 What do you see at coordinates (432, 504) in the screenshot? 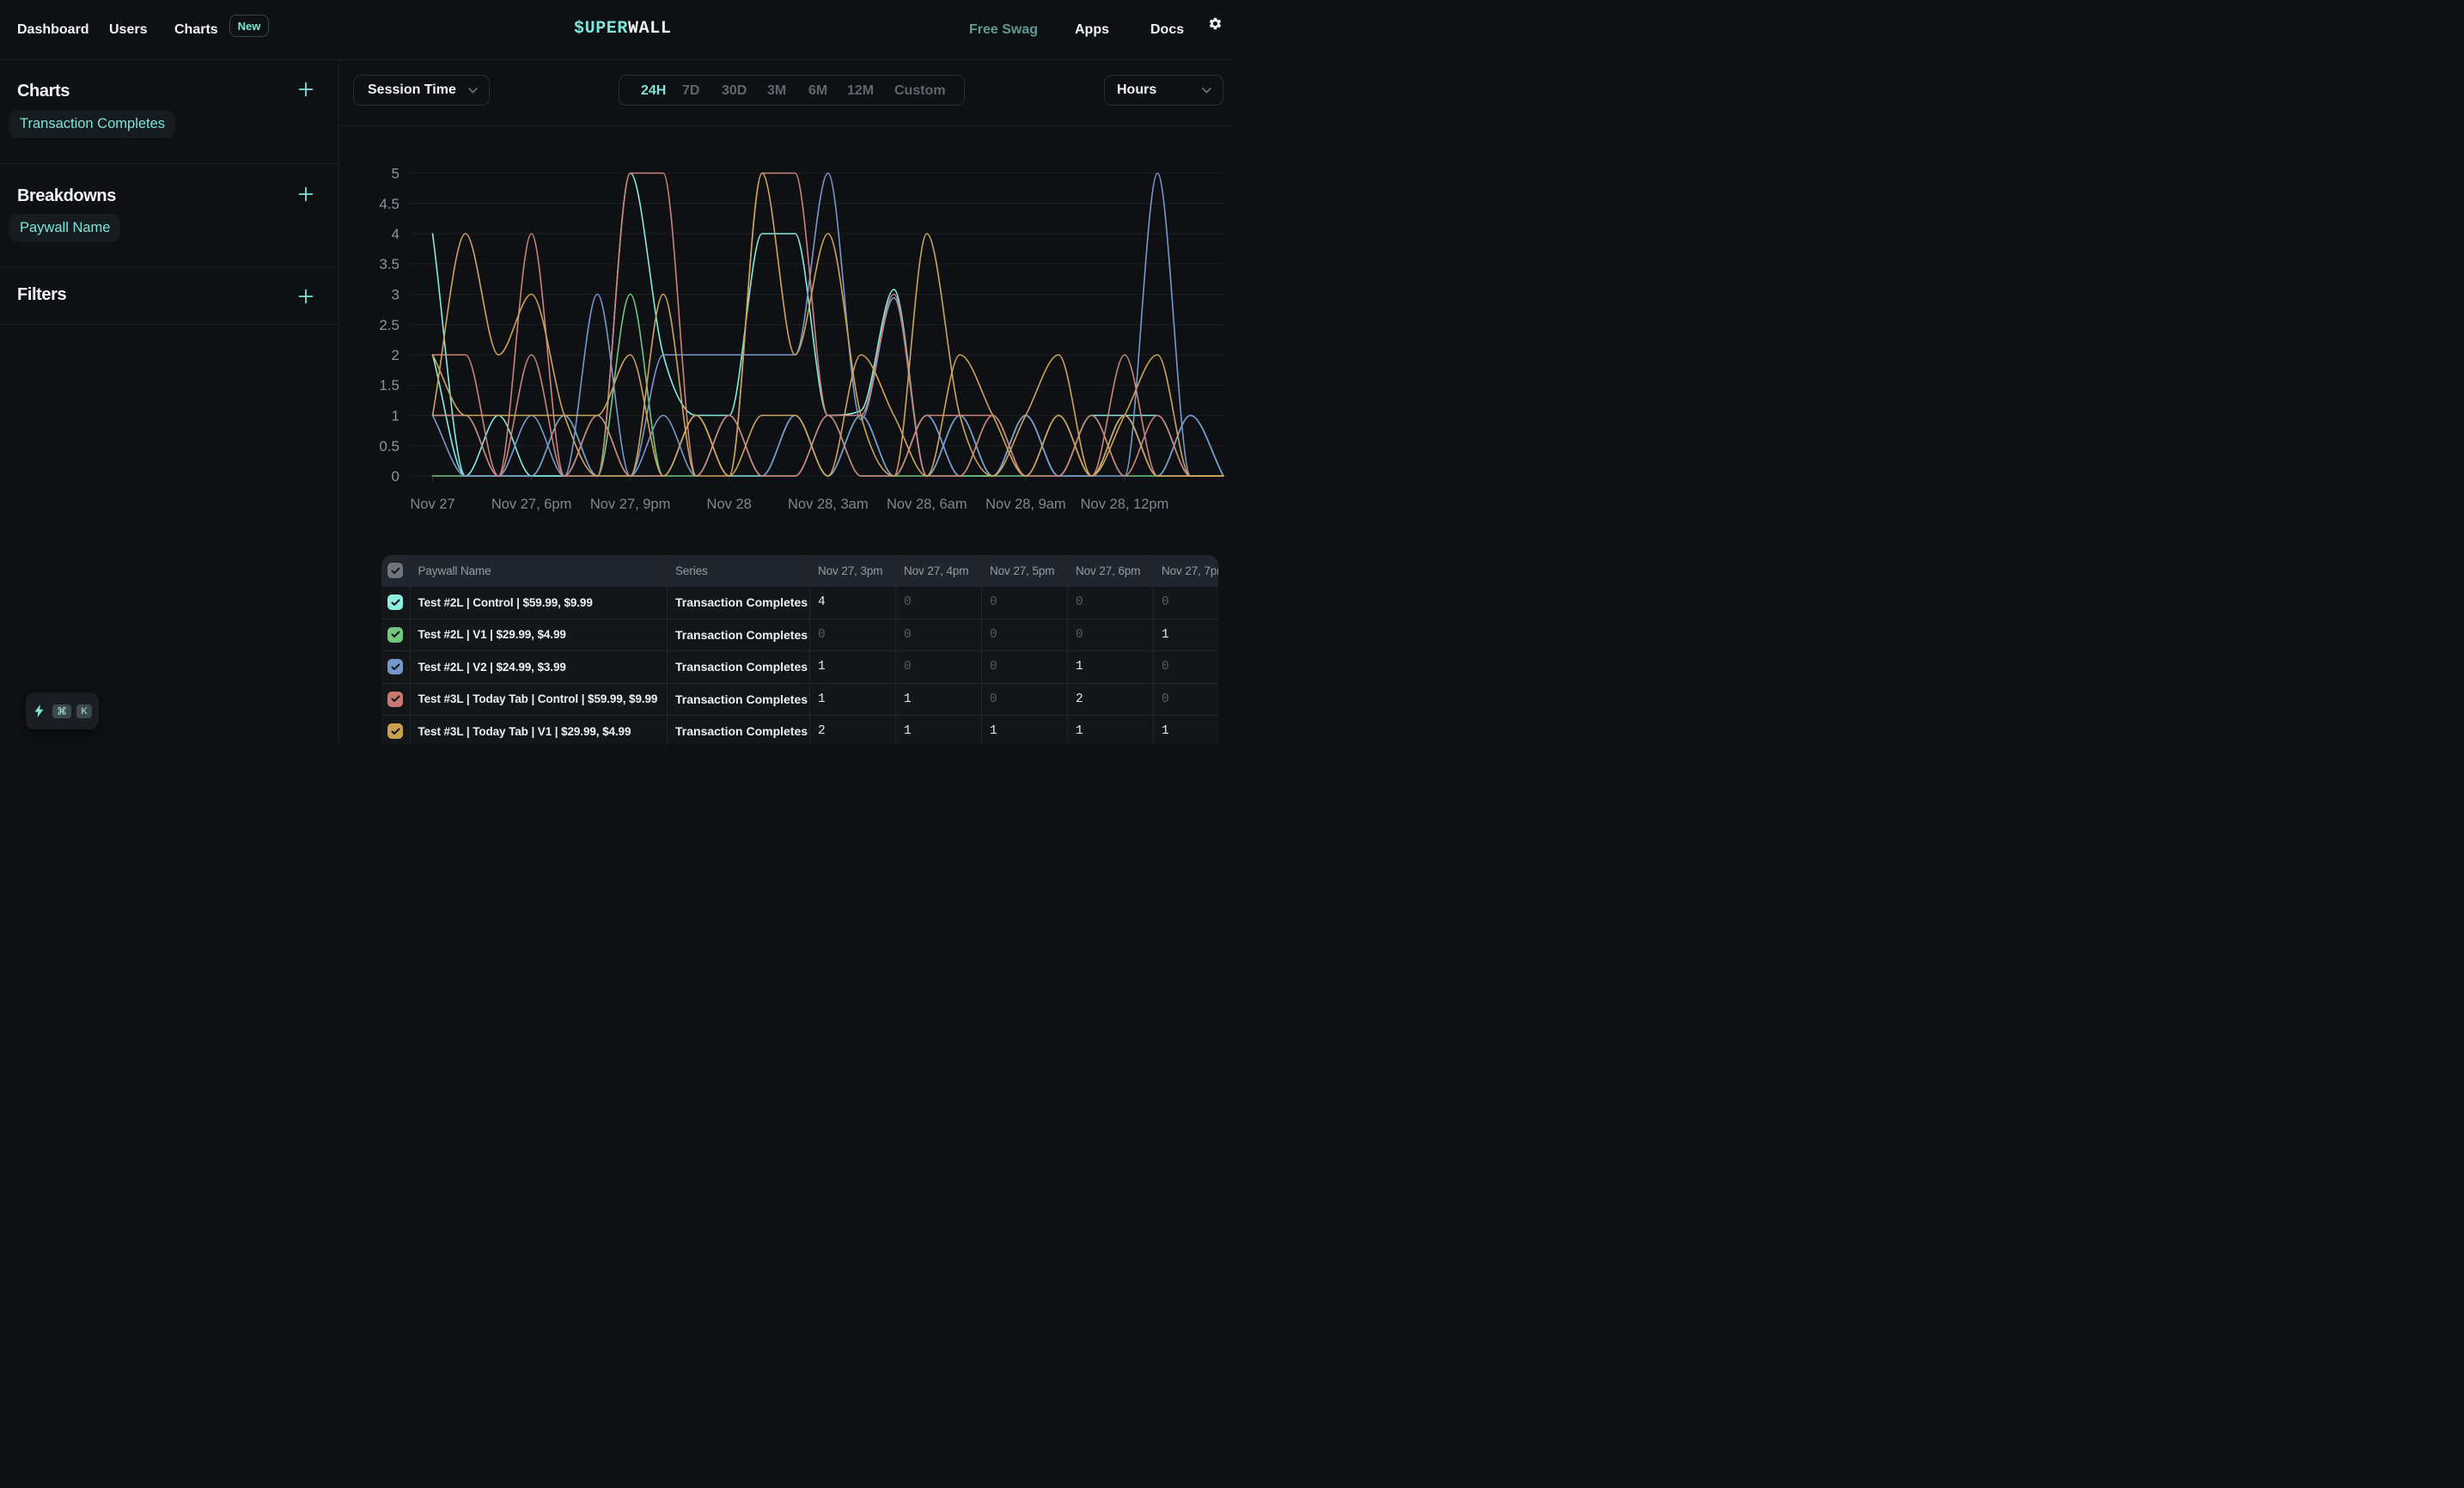
I see `svg-text: Nov 27` at bounding box center [432, 504].